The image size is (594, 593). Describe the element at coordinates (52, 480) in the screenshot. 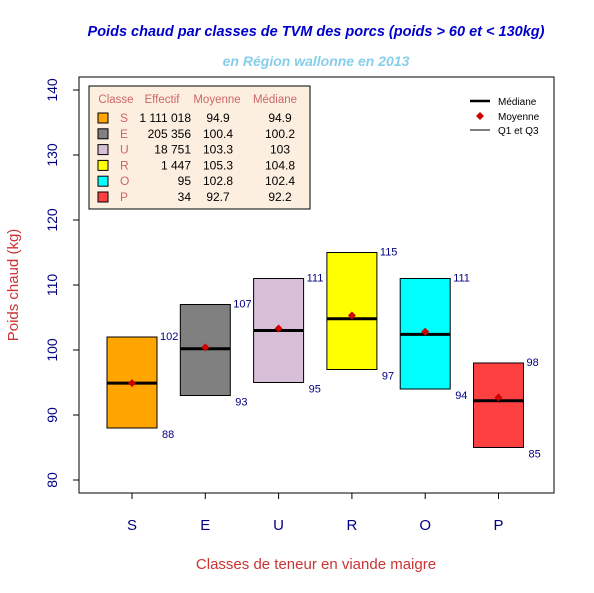

I see `y-tick-label: 80` at that location.